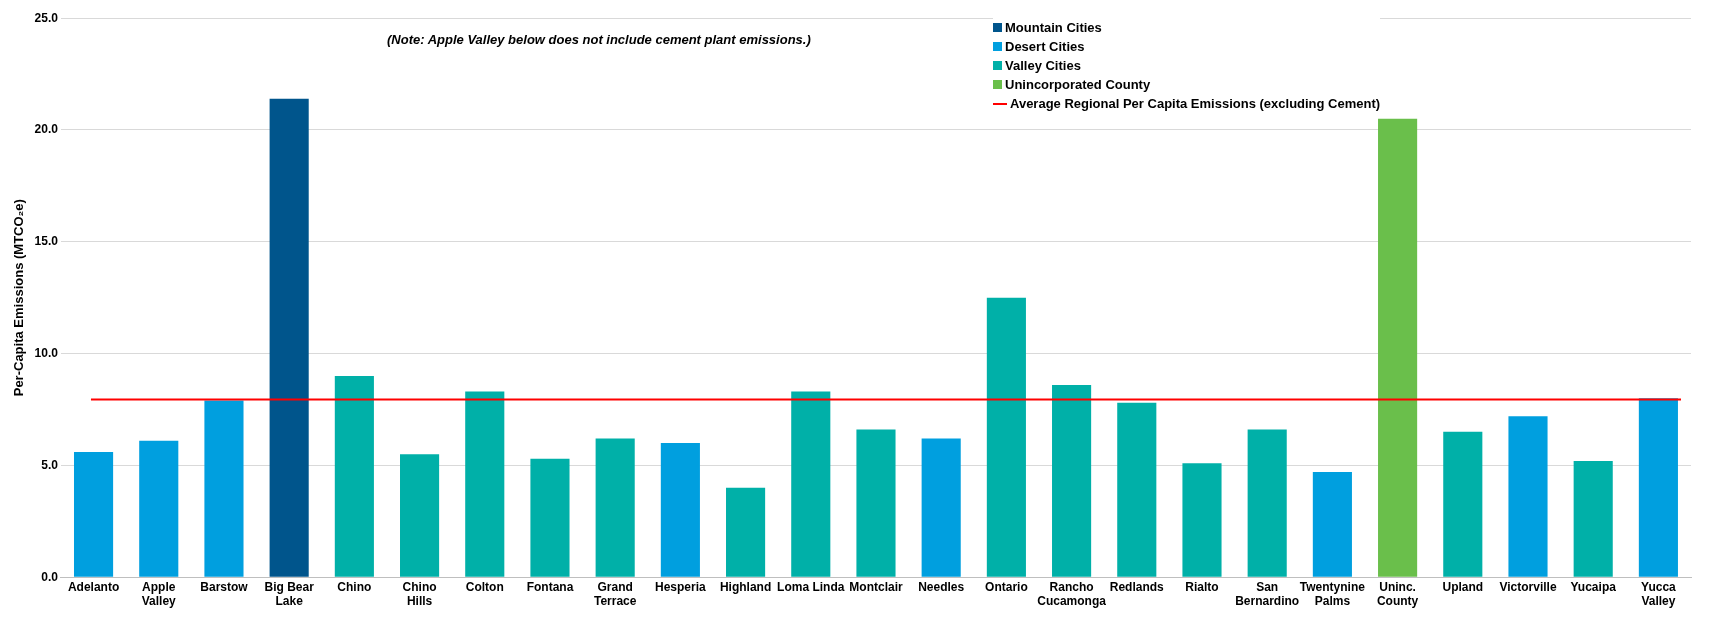  Describe the element at coordinates (419, 594) in the screenshot. I see `x-tick-label: Chino Hills` at that location.